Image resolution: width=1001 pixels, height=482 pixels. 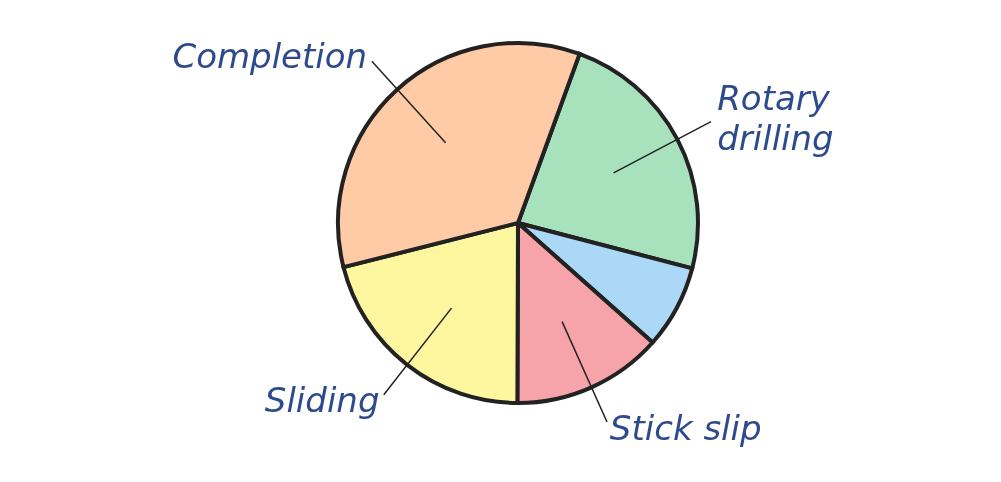 I want to click on slice-label: Rotary drilling, so click(x=775, y=118).